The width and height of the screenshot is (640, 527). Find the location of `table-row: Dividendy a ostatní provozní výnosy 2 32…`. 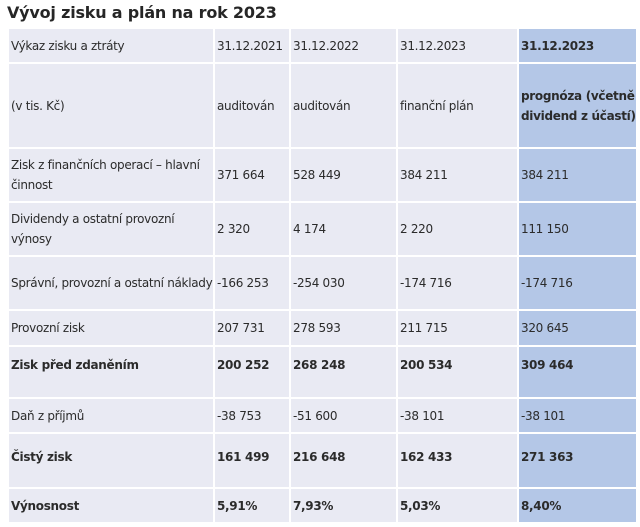

table-row: Dividendy a ostatní provozní výnosy 2 32… is located at coordinates (322, 229).